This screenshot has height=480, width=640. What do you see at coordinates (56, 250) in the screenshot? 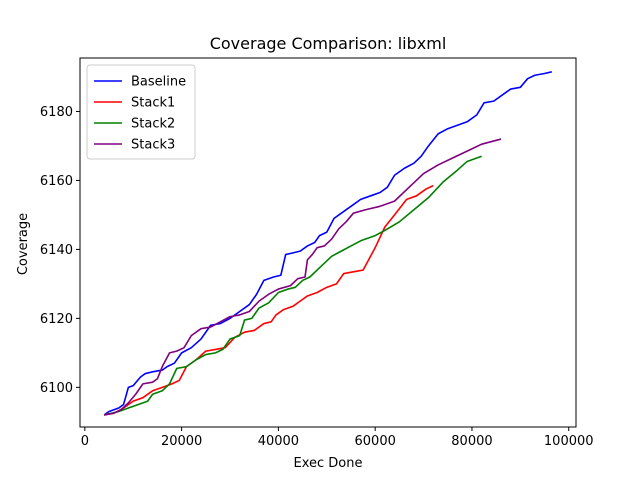
I see `y-tick-label: 6140` at bounding box center [56, 250].